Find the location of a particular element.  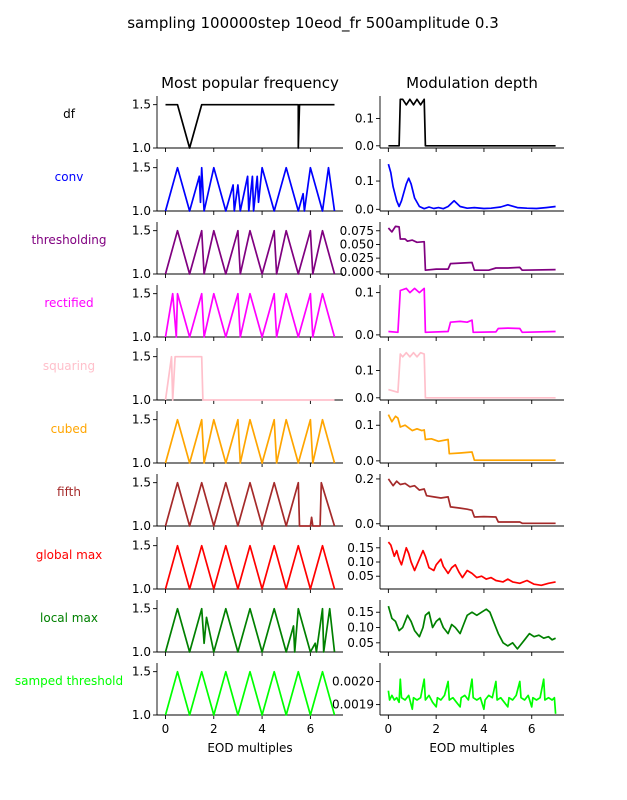

row-cubed: cubed 1.0 1.5 0.0 0.1 is located at coordinates (307, 440).